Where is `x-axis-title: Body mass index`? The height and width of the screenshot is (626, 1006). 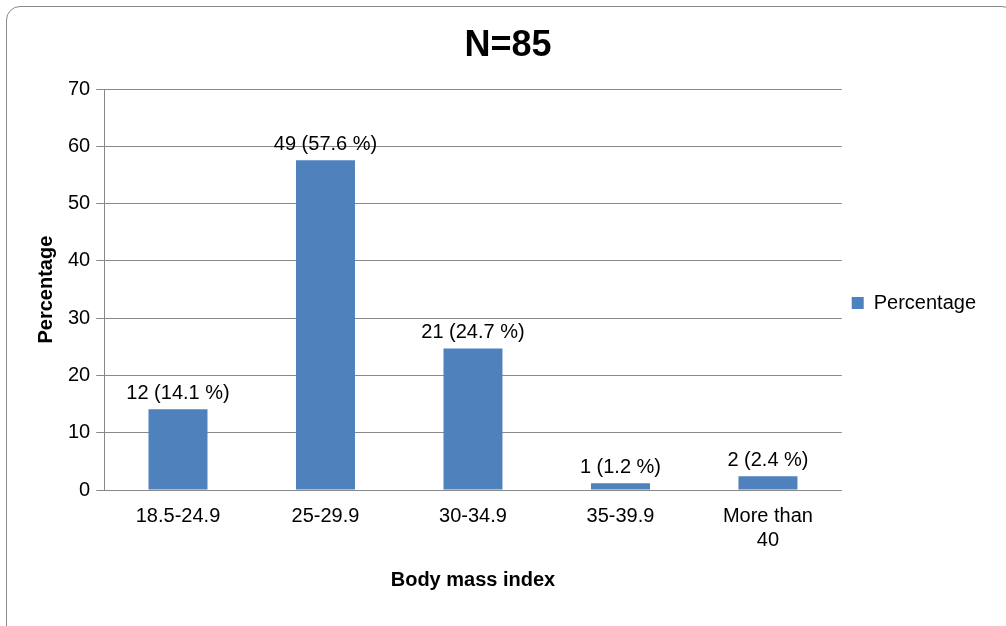
x-axis-title: Body mass index is located at coordinates (473, 578).